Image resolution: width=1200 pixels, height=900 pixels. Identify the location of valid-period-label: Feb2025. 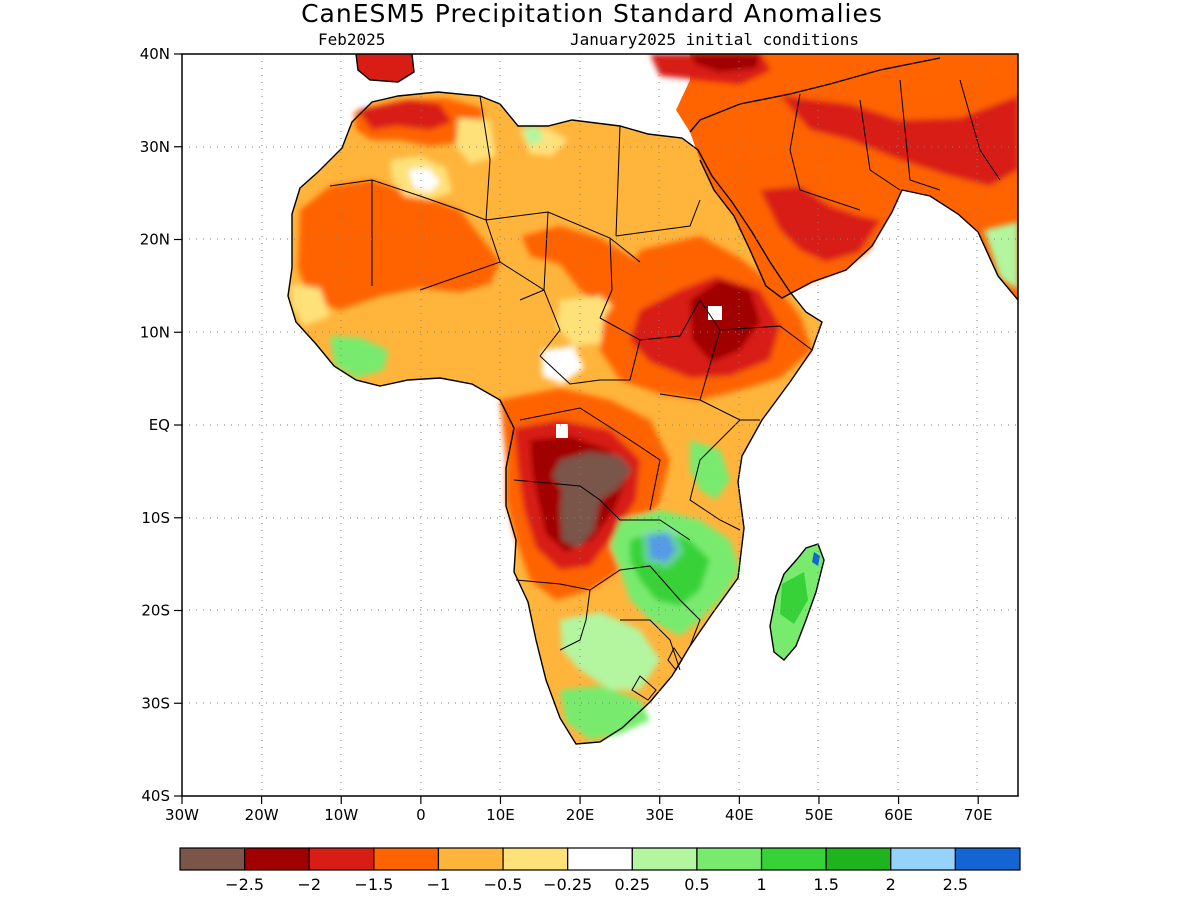
(351, 39).